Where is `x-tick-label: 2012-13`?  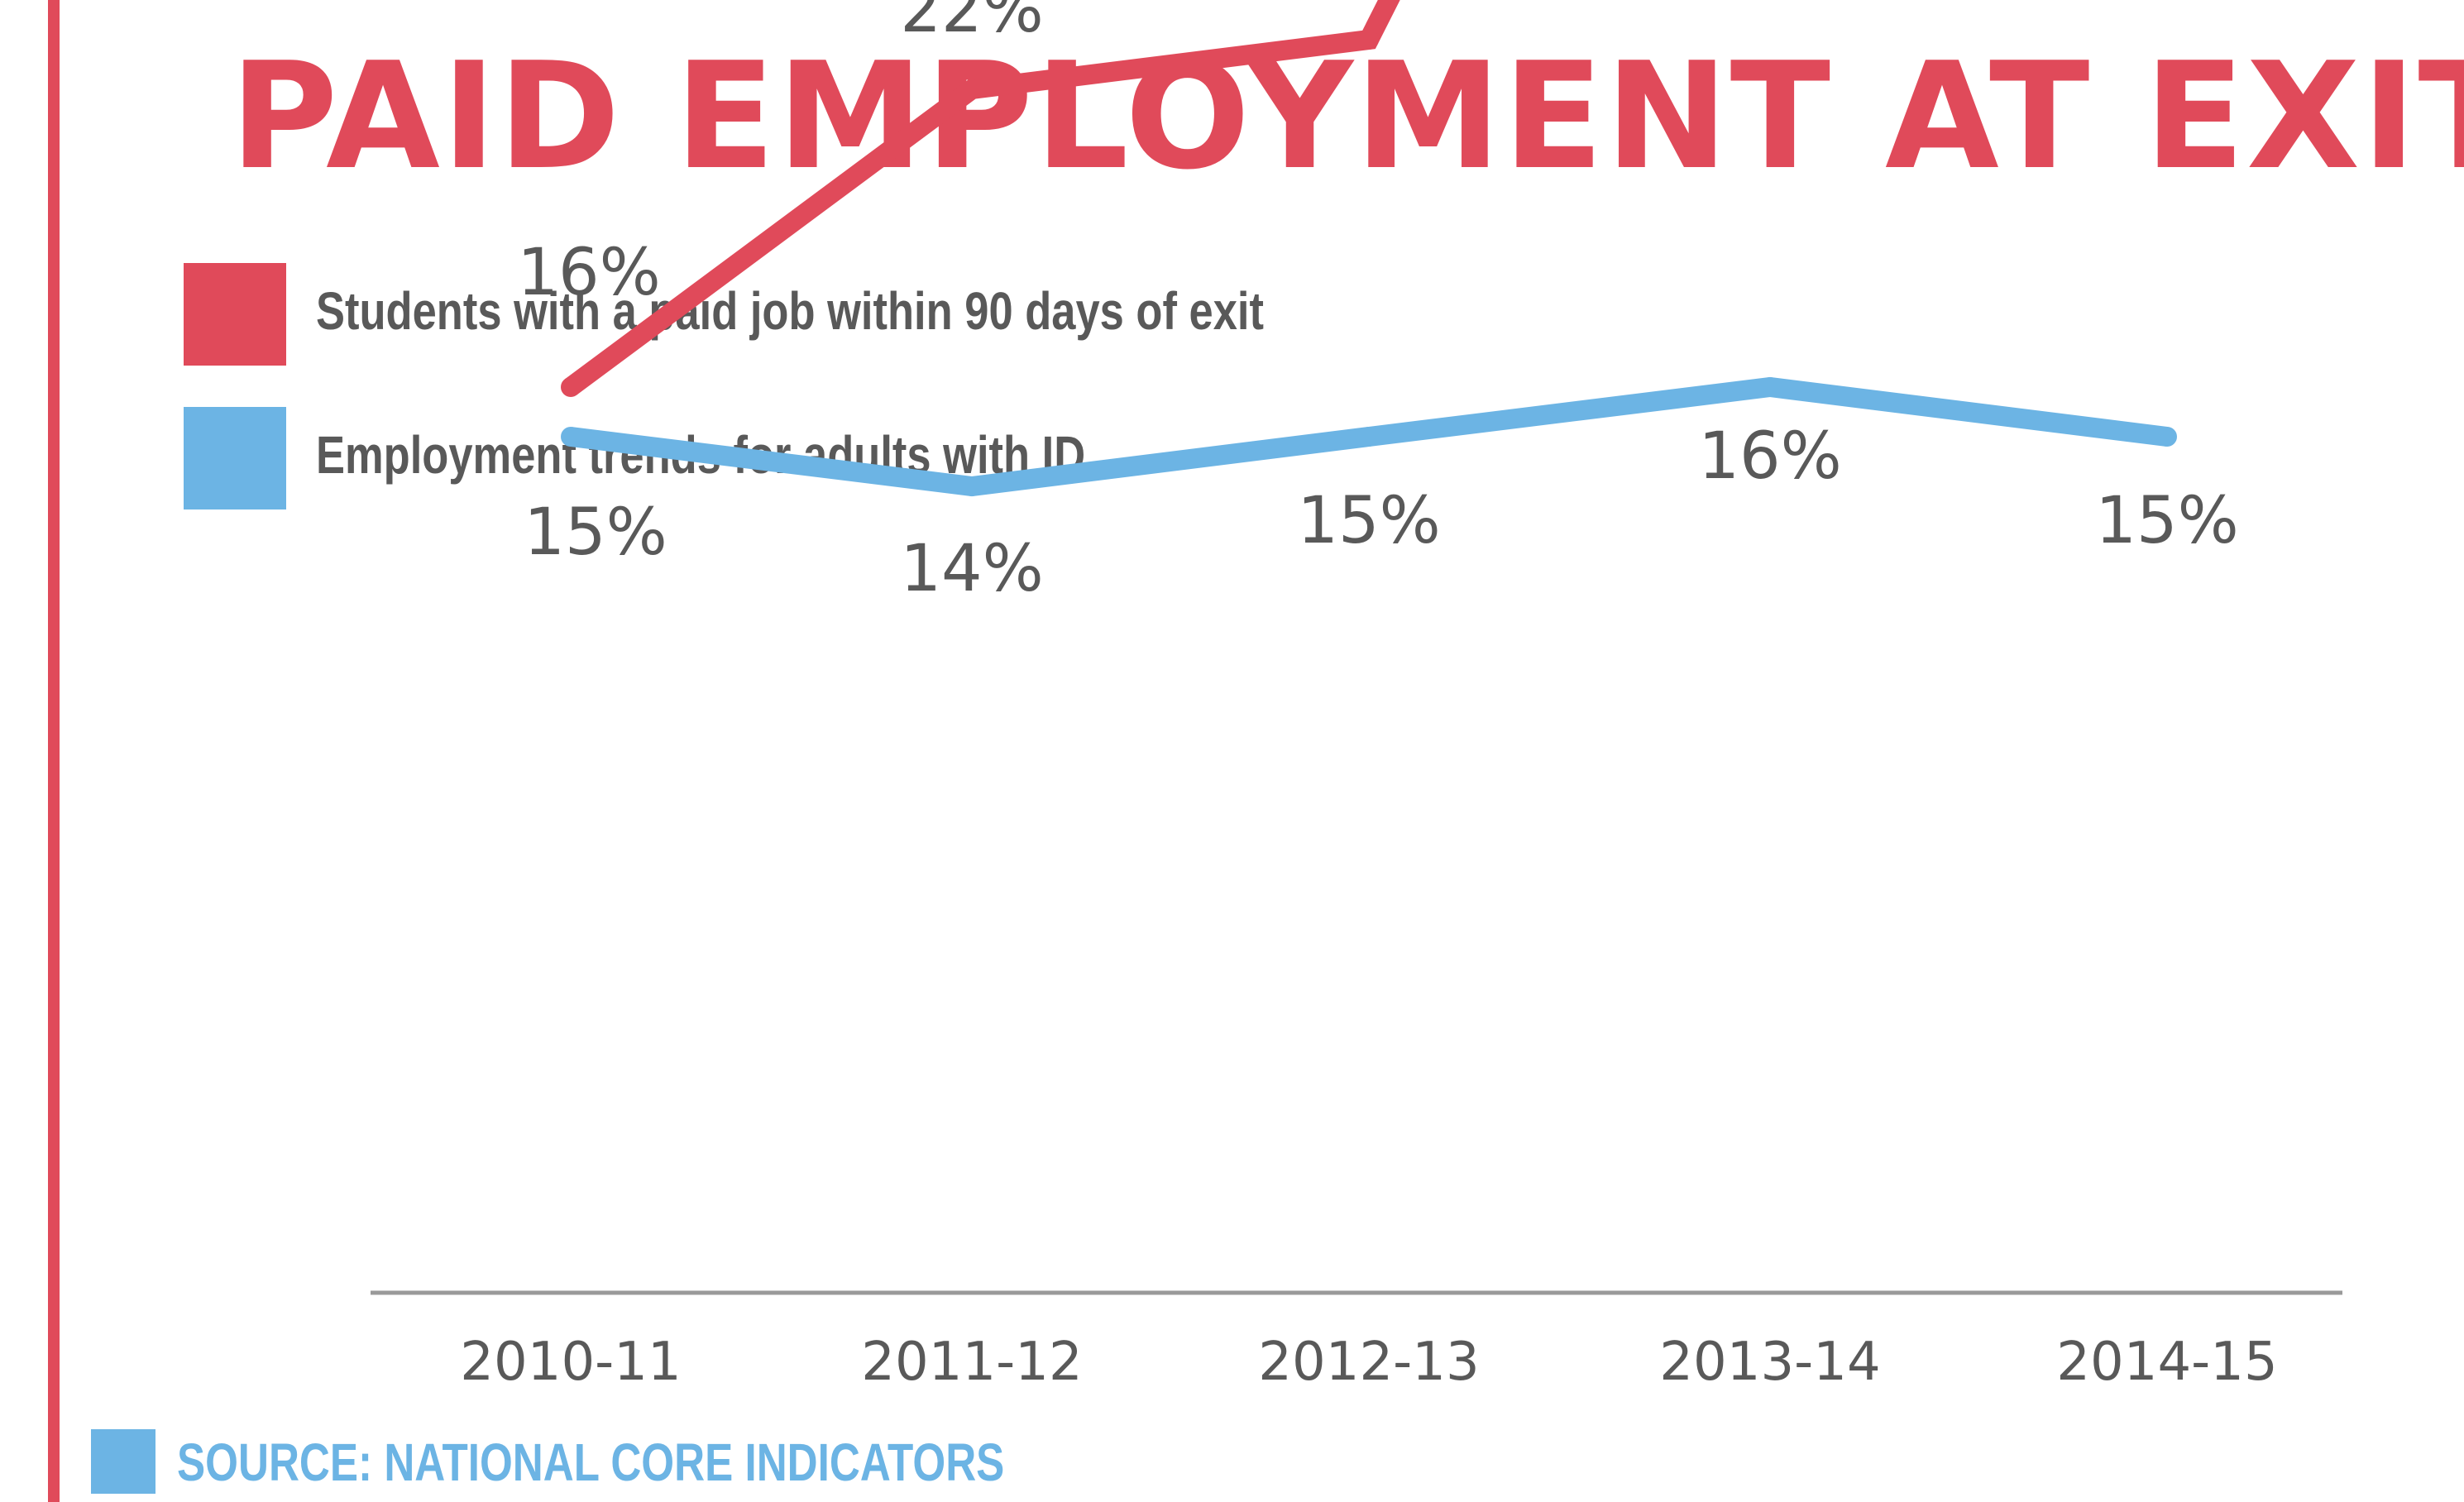 x-tick-label: 2012-13 is located at coordinates (1368, 1362).